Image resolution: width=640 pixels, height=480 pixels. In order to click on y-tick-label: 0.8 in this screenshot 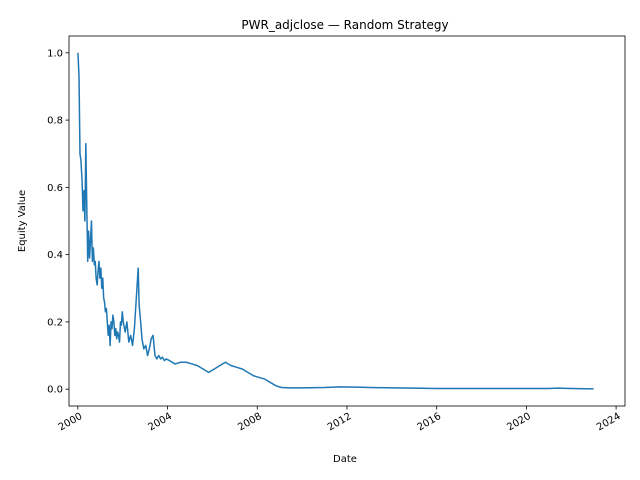, I will do `click(55, 121)`.